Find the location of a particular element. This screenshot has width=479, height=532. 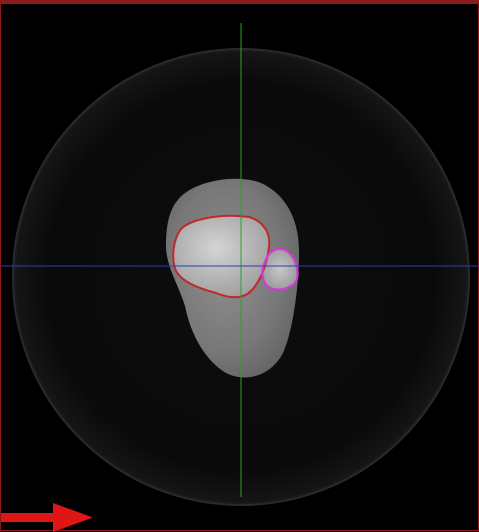

tibia-texture is located at coordinates (221, 256).